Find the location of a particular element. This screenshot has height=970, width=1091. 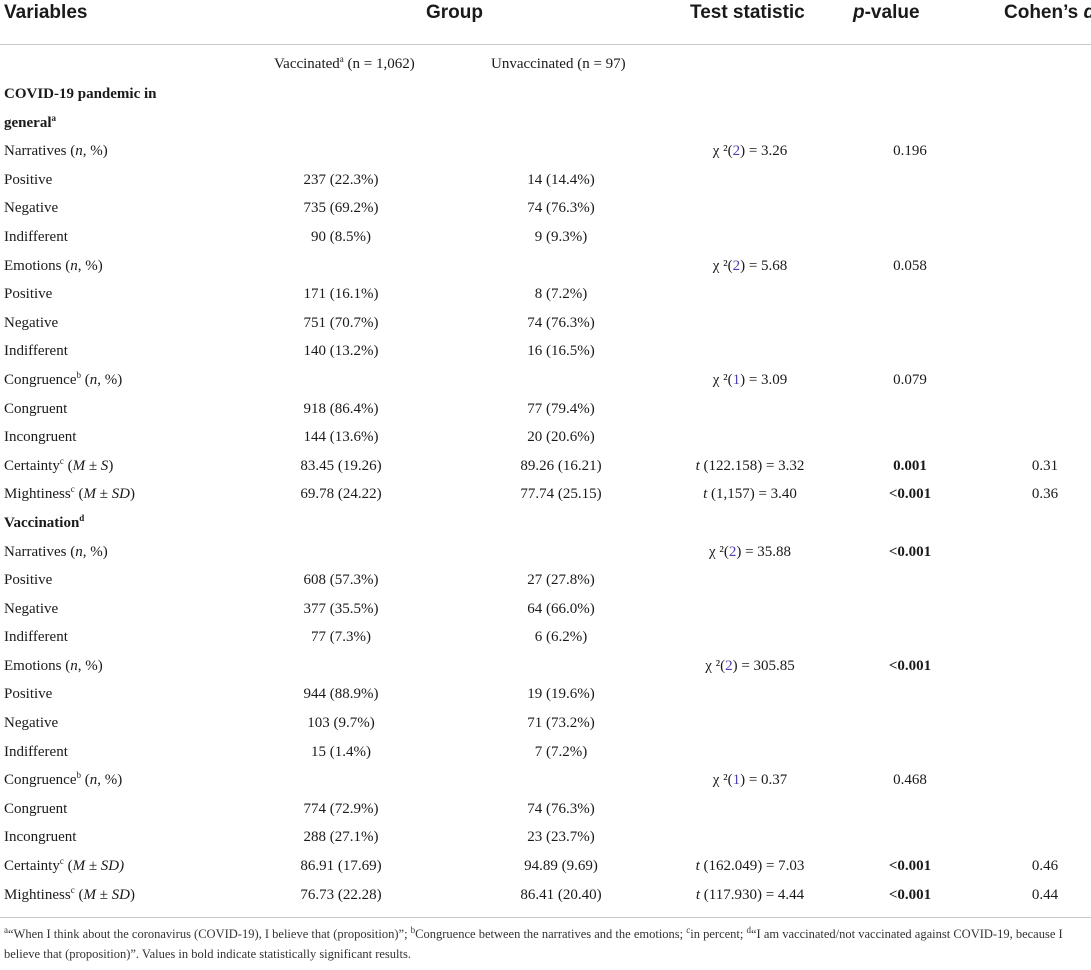

table-row: Negative 103 (9.7%) 71 (73.2%) is located at coordinates (299, 723).